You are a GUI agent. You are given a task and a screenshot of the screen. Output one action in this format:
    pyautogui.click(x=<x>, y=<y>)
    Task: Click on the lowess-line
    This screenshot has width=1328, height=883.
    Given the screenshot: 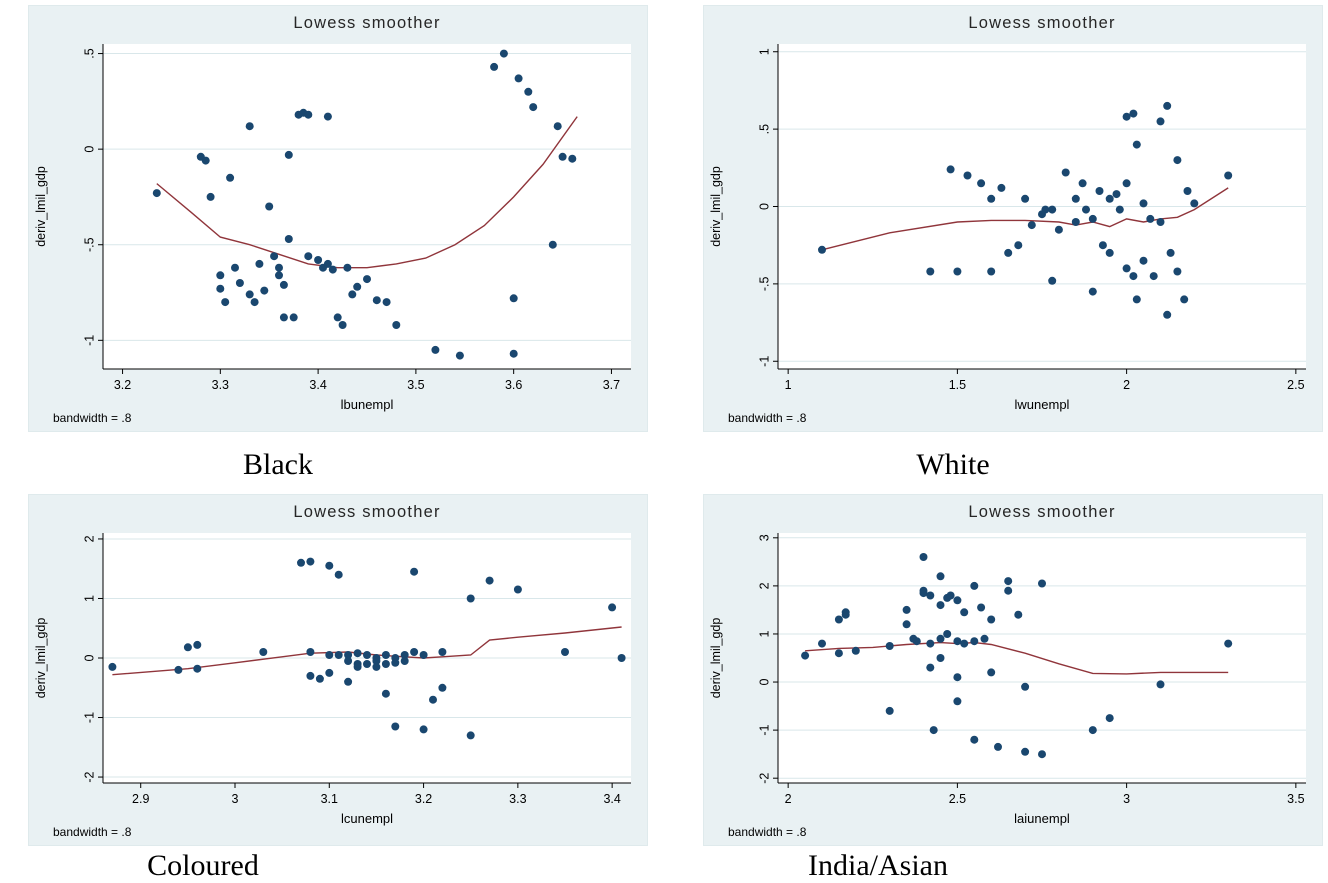 What is the action you would take?
    pyautogui.click(x=367, y=192)
    